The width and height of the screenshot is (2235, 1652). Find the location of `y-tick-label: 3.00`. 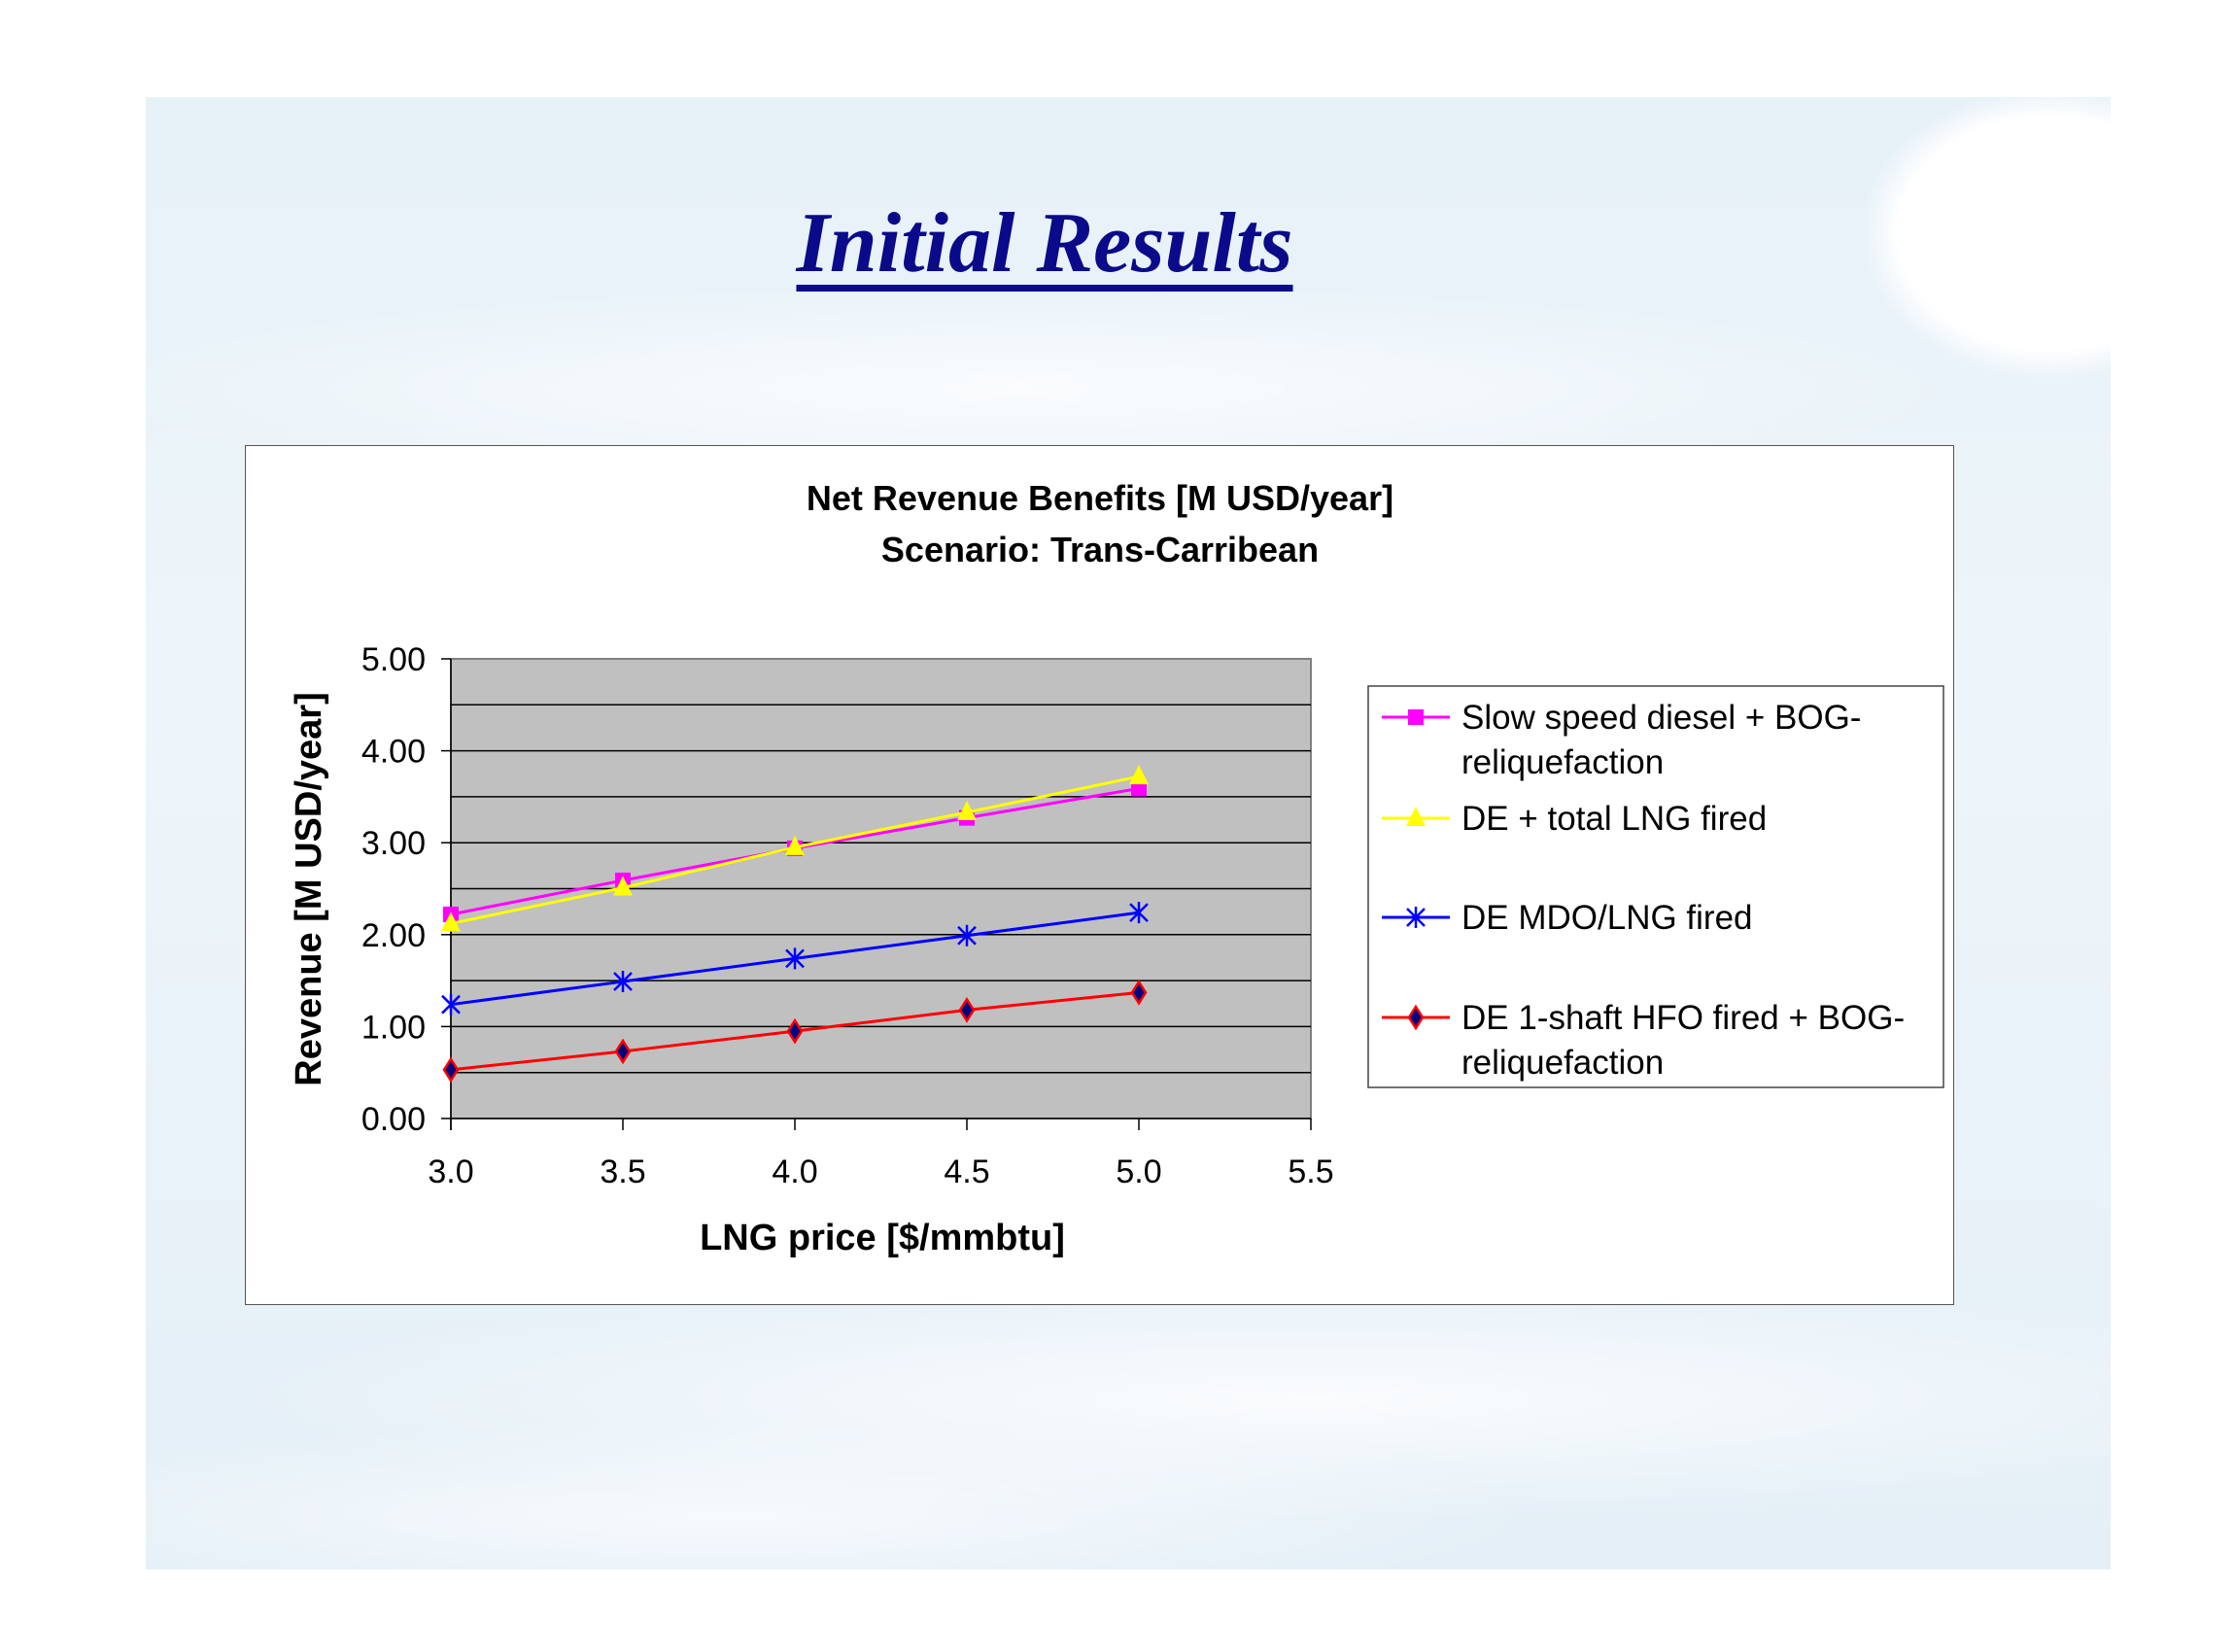

y-tick-label: 3.00 is located at coordinates (394, 844).